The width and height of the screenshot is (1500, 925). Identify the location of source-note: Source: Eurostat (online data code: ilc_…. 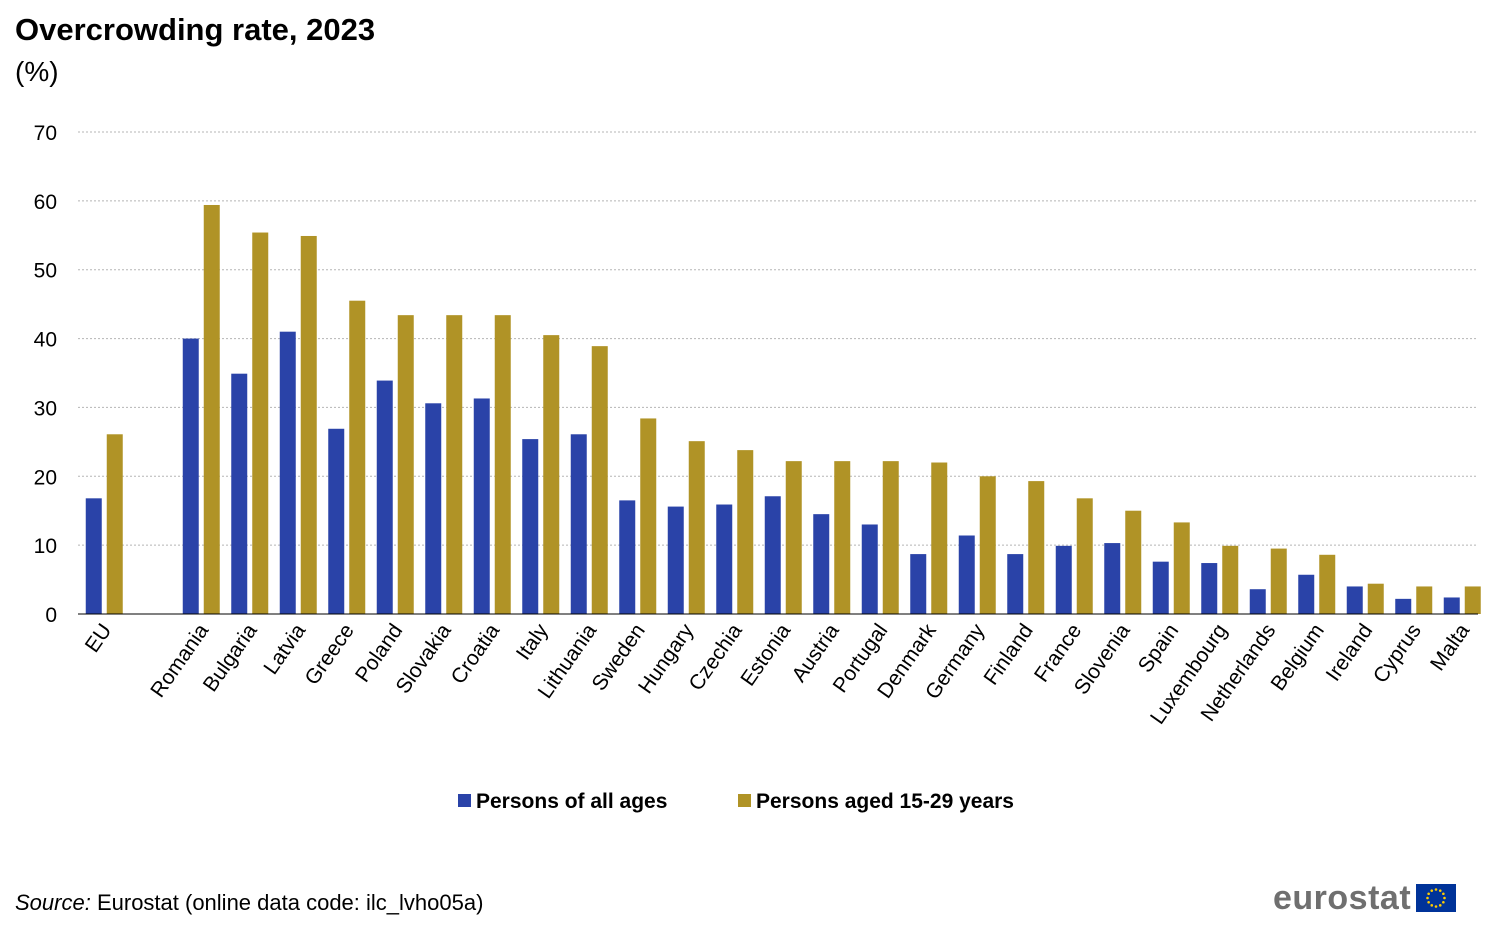
(249, 903).